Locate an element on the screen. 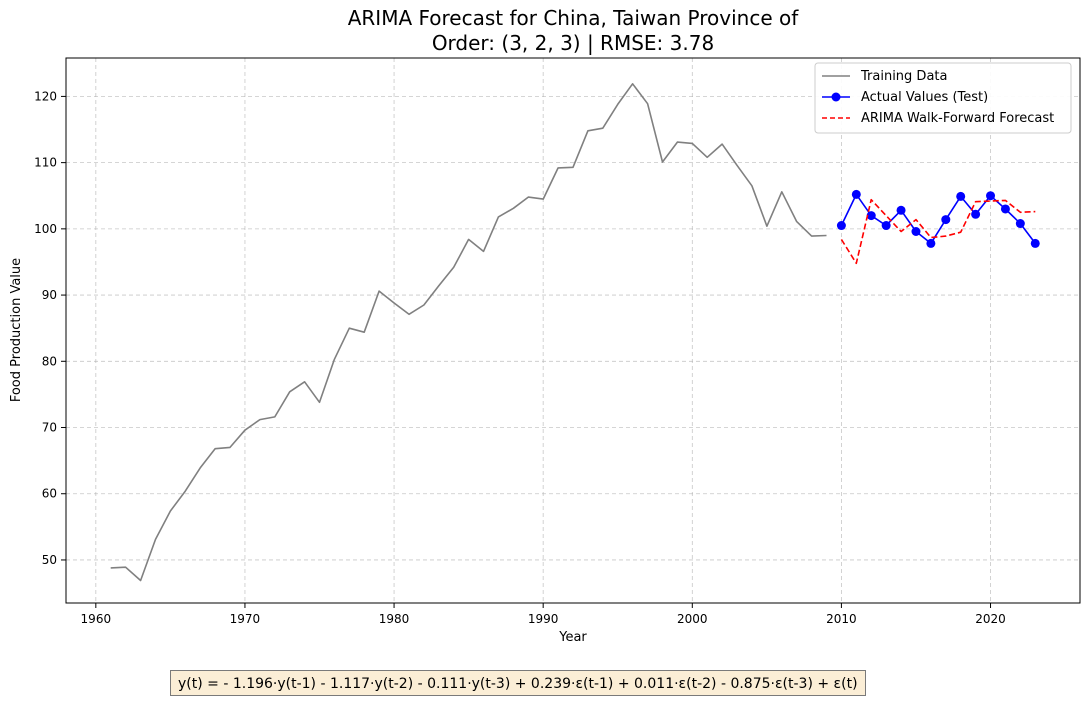 The height and width of the screenshot is (701, 1089). x-tick-label: 2010 is located at coordinates (841, 619).